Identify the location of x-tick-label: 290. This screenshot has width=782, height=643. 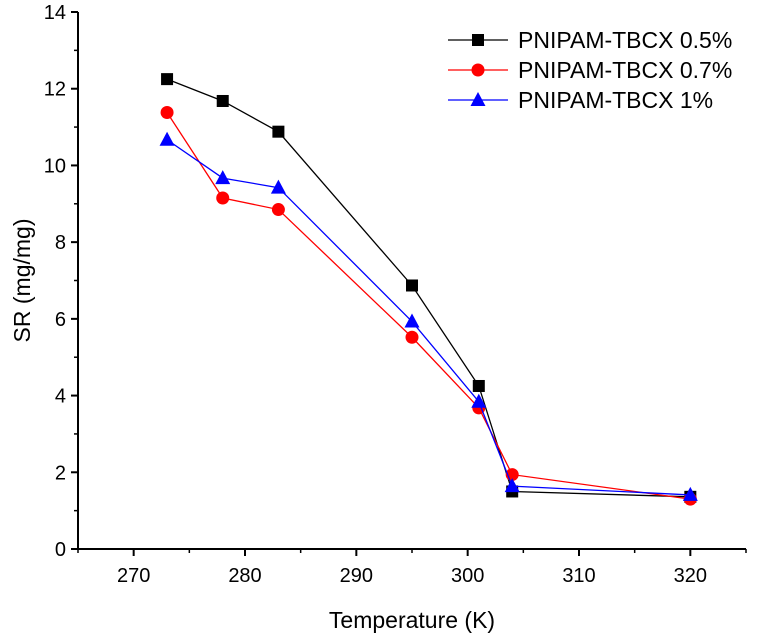
(356, 576).